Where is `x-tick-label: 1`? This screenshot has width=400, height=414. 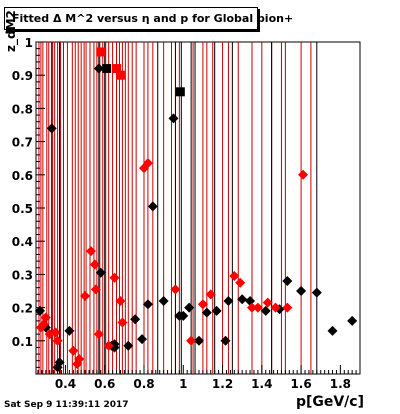
x-tick-label: 1 is located at coordinates (183, 384).